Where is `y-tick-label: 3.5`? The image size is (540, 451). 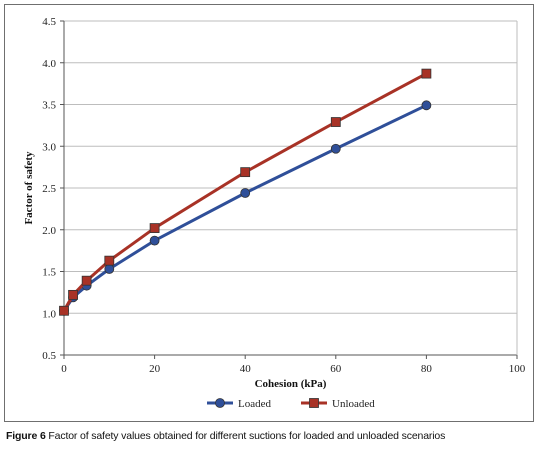
y-tick-label: 3.5 is located at coordinates (49, 106).